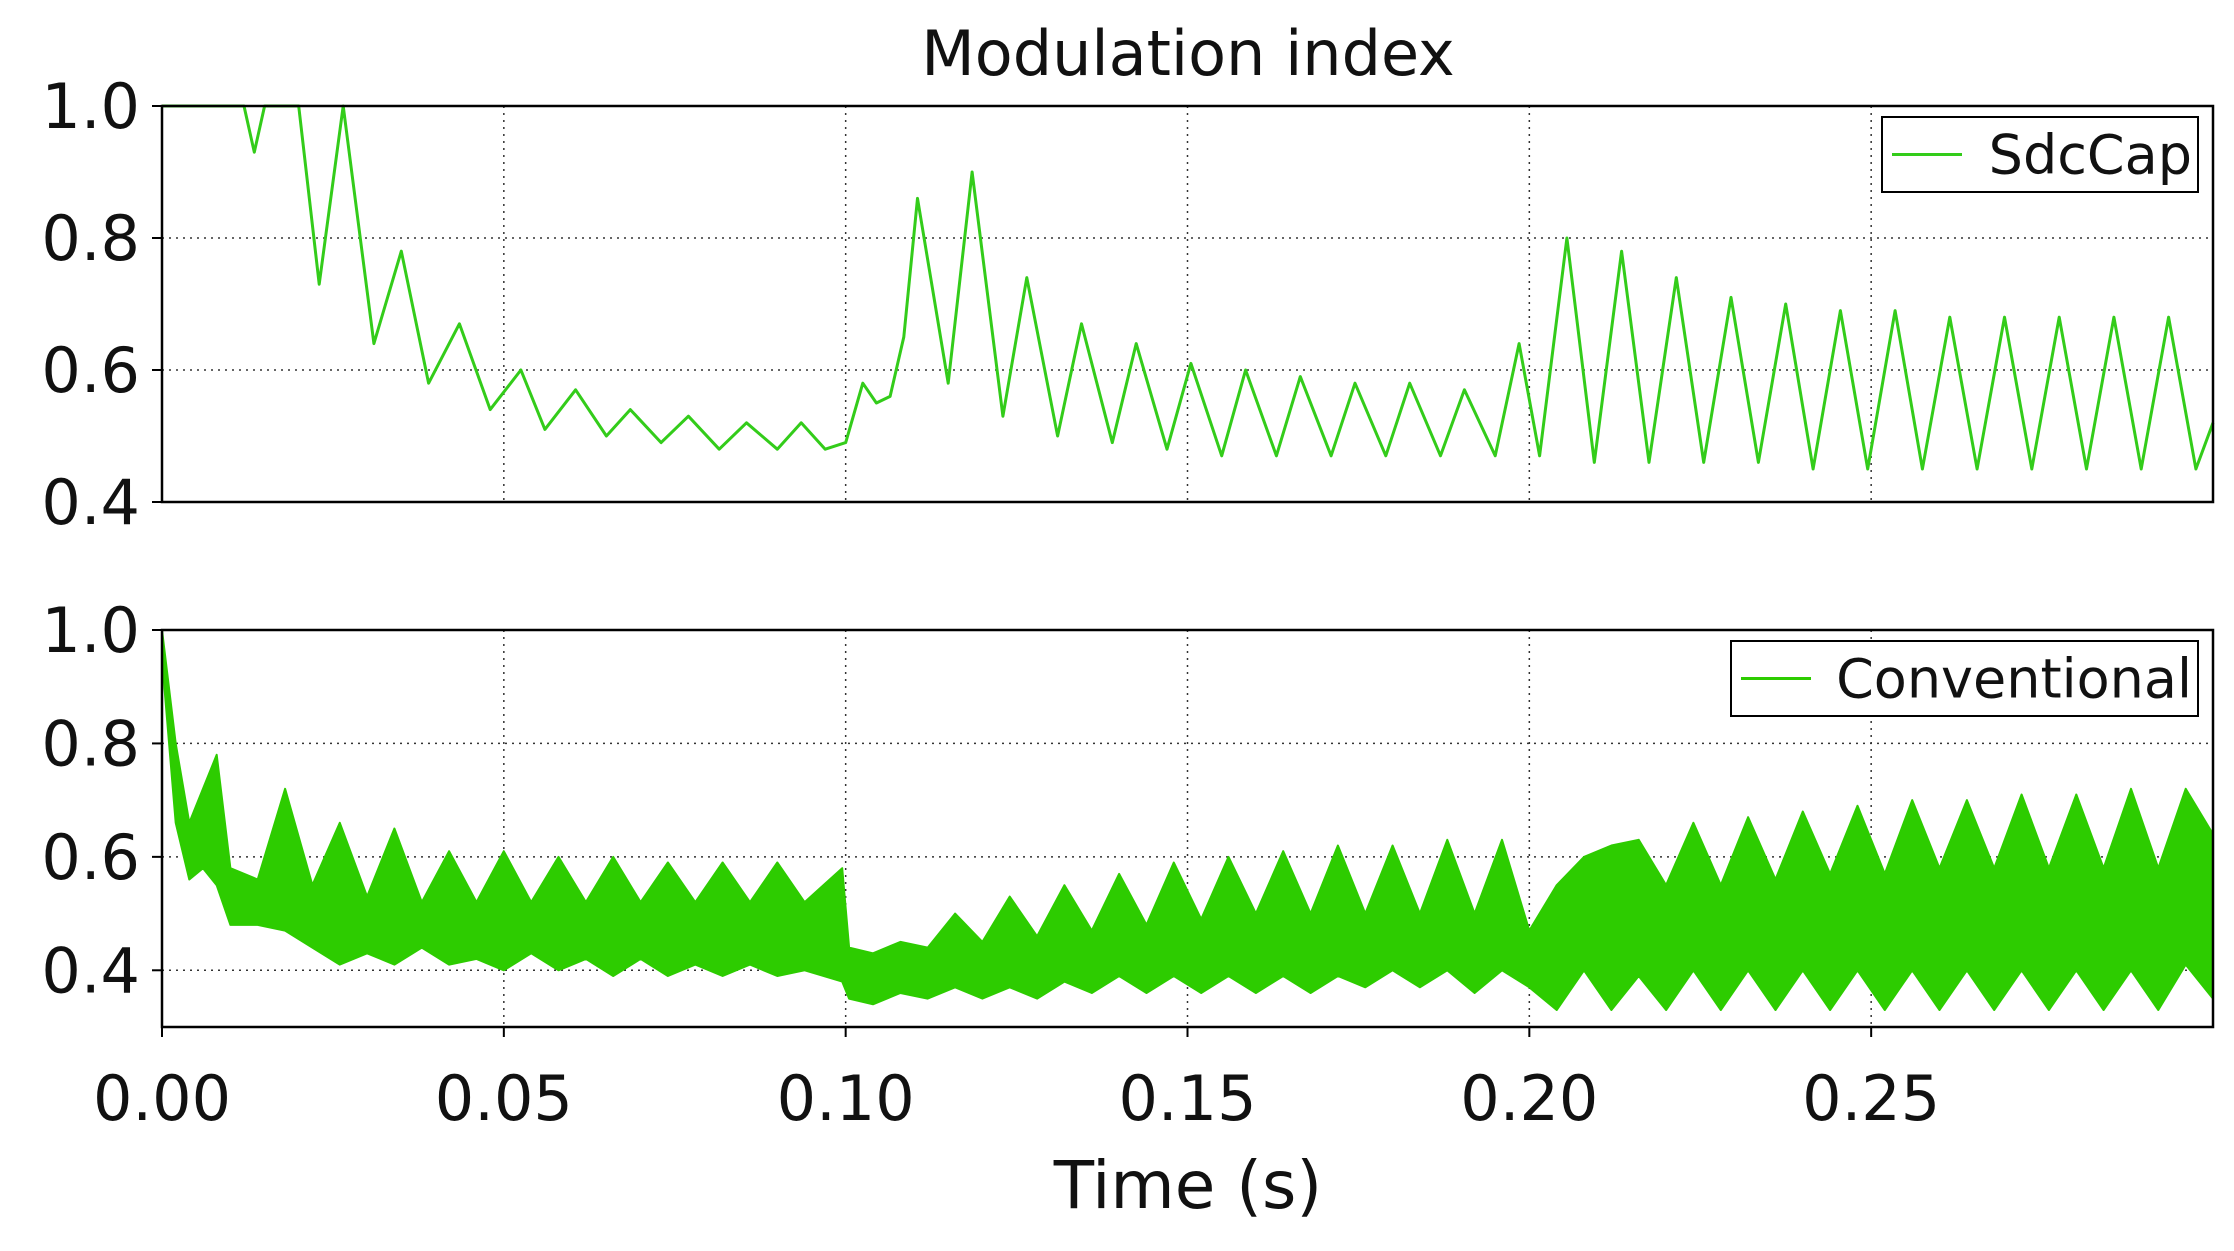 Image resolution: width=2234 pixels, height=1251 pixels. What do you see at coordinates (2090, 155) in the screenshot?
I see `legend-label: SdcCap` at bounding box center [2090, 155].